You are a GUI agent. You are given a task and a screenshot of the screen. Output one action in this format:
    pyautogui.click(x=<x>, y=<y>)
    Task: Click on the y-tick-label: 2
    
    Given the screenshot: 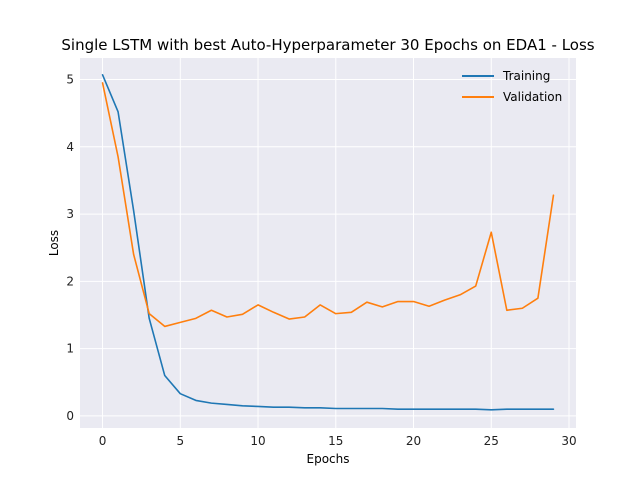 What is the action you would take?
    pyautogui.click(x=70, y=281)
    